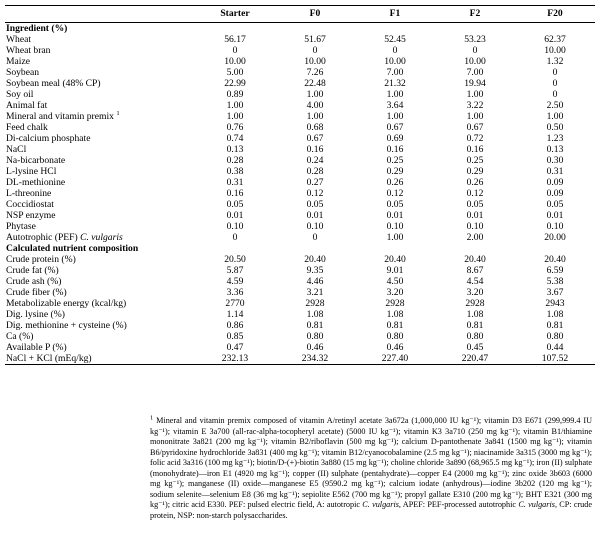 This screenshot has width=600, height=542. What do you see at coordinates (300, 149) in the screenshot?
I see `table-row: NaCl 0.13 0.16 0.16 0.16 0.13` at bounding box center [300, 149].